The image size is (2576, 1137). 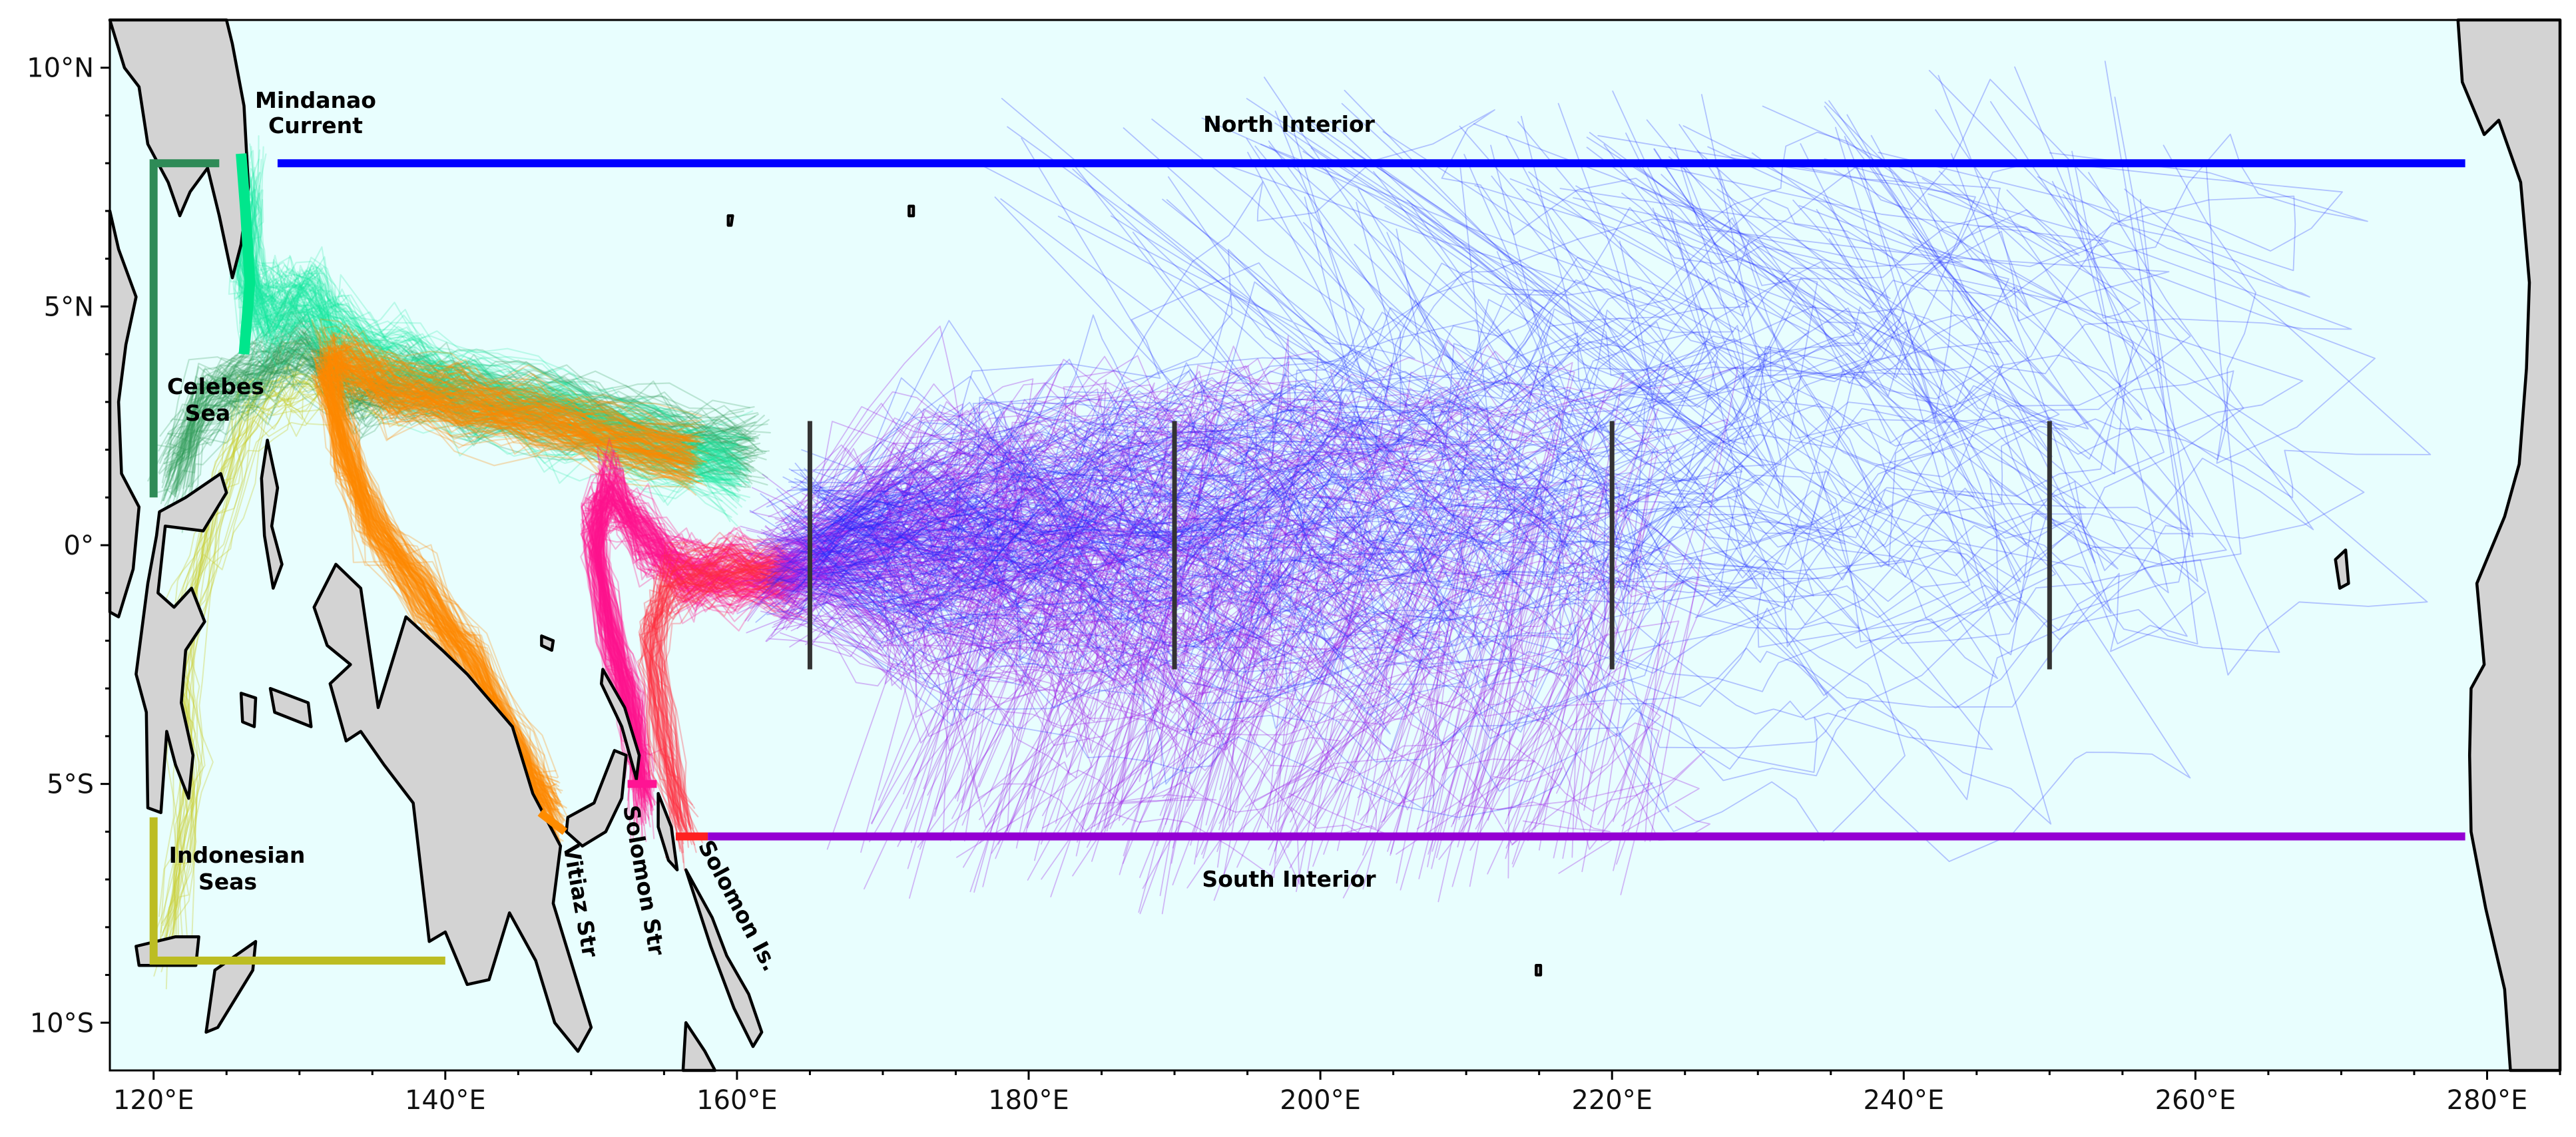 I want to click on boundary-indonesian-seas, so click(x=297, y=891).